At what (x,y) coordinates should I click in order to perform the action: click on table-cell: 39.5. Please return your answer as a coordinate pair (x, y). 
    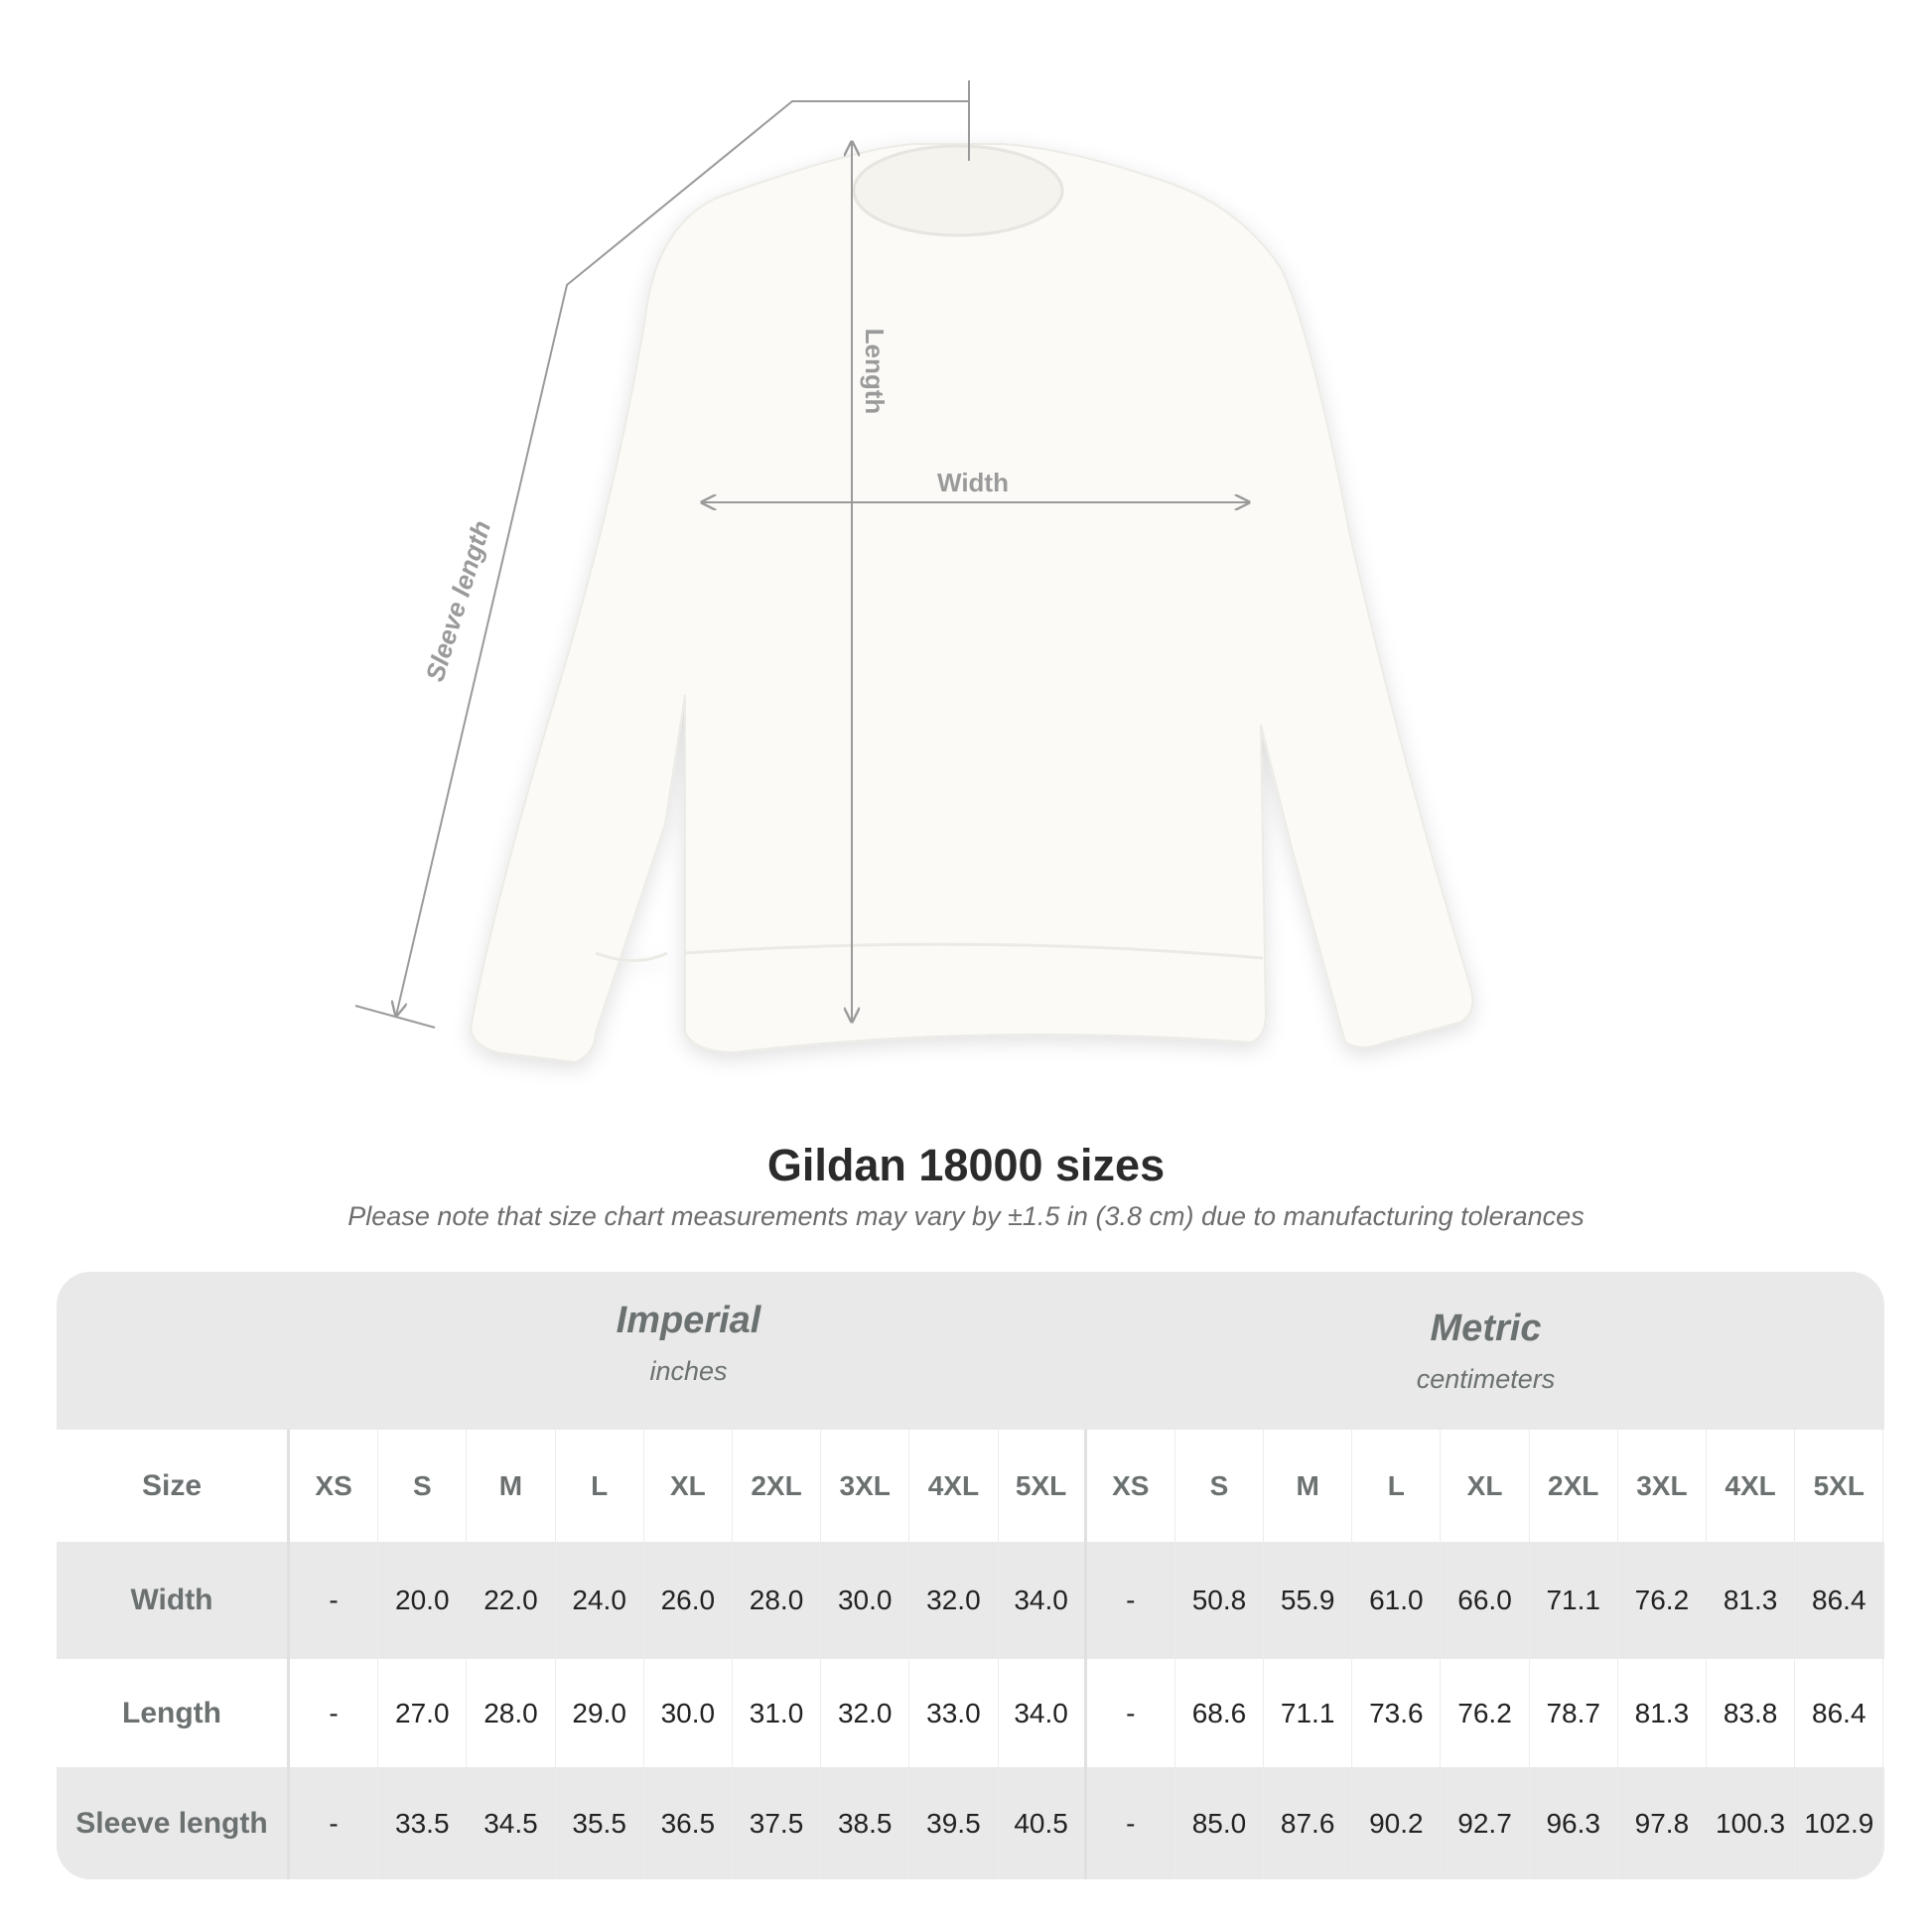
    Looking at the image, I should click on (954, 1823).